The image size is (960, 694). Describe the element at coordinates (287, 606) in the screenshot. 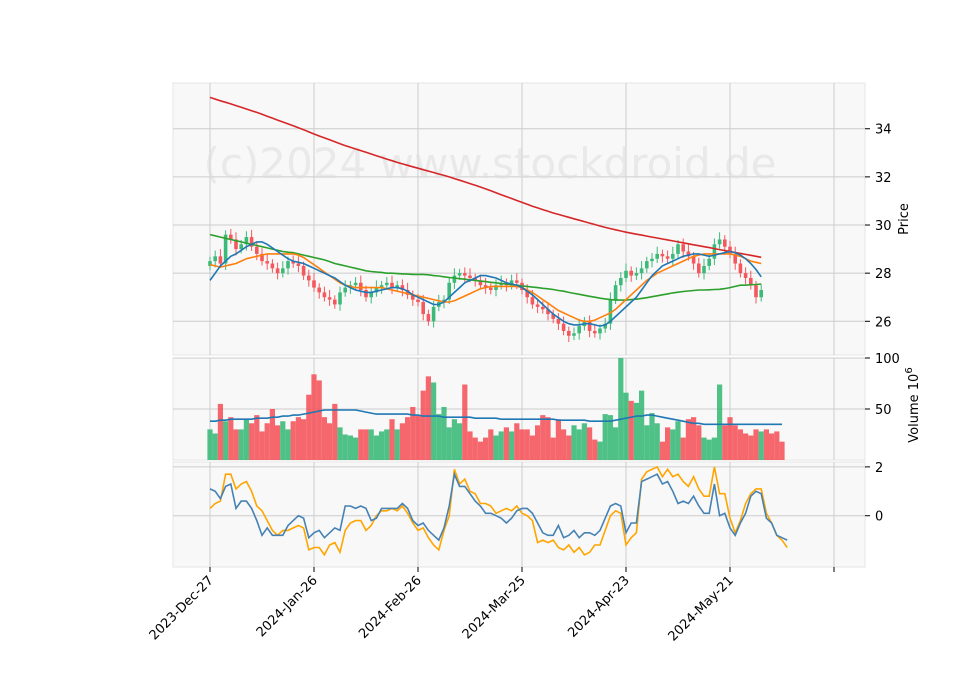

I see `x-tick-label: 2024-Jan-26` at that location.